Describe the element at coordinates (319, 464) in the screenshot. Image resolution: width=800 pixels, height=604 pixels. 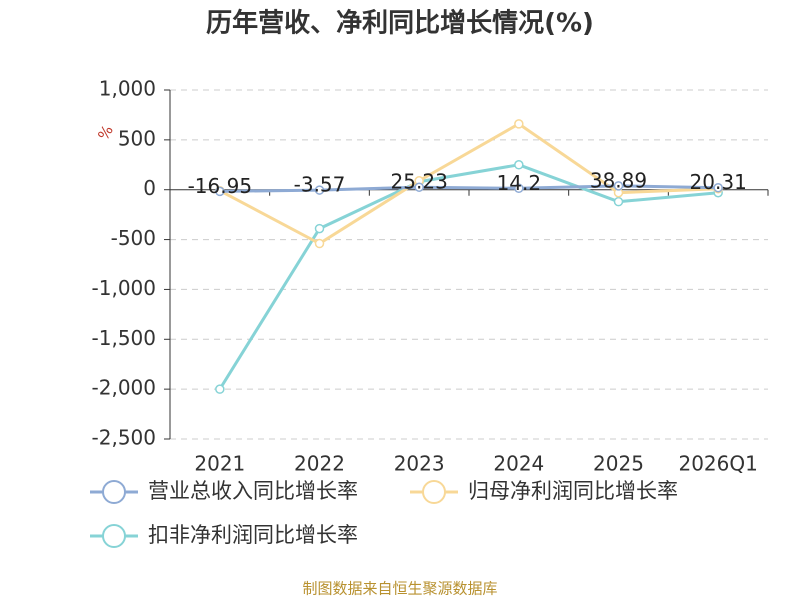
I see `x-tick-label: 2022` at that location.